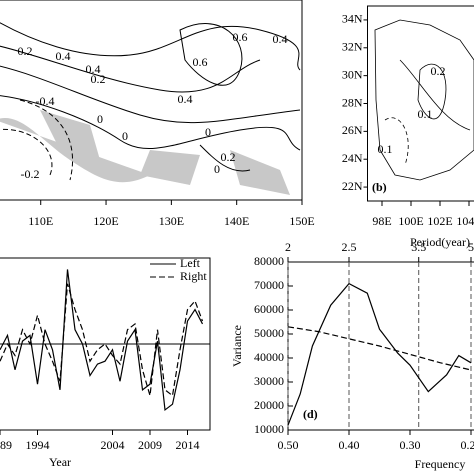 The image size is (474, 474). I want to click on x-tick-label: 0.30, so click(410, 445).